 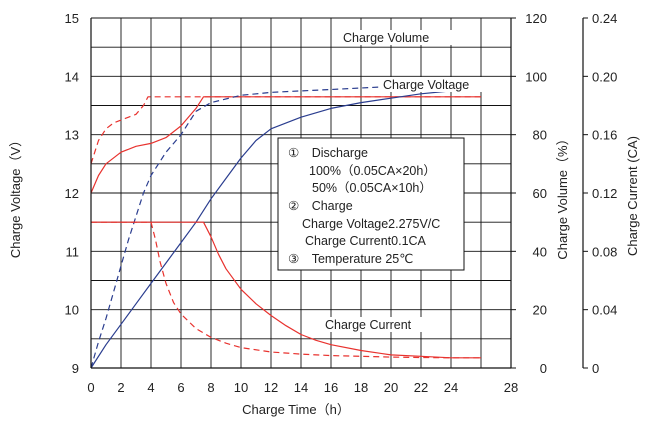 I want to click on annotation-line-2: 100%（0.05CA×20h）, so click(x=372, y=171).